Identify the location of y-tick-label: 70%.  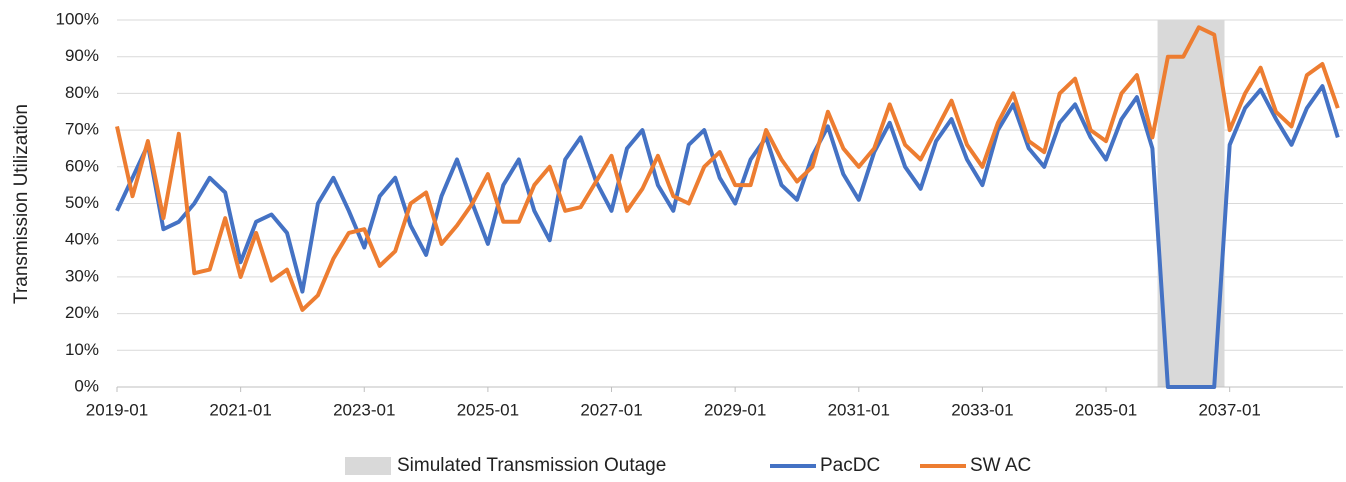
(82, 129).